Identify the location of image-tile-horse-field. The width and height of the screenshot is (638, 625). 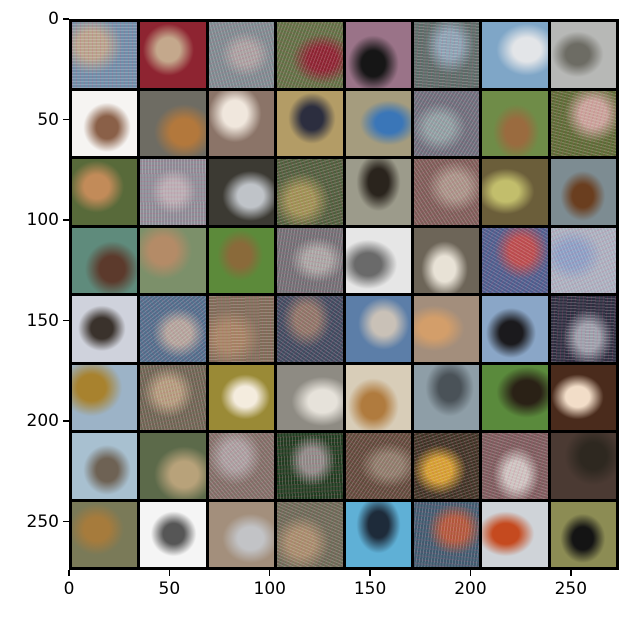
(173, 260).